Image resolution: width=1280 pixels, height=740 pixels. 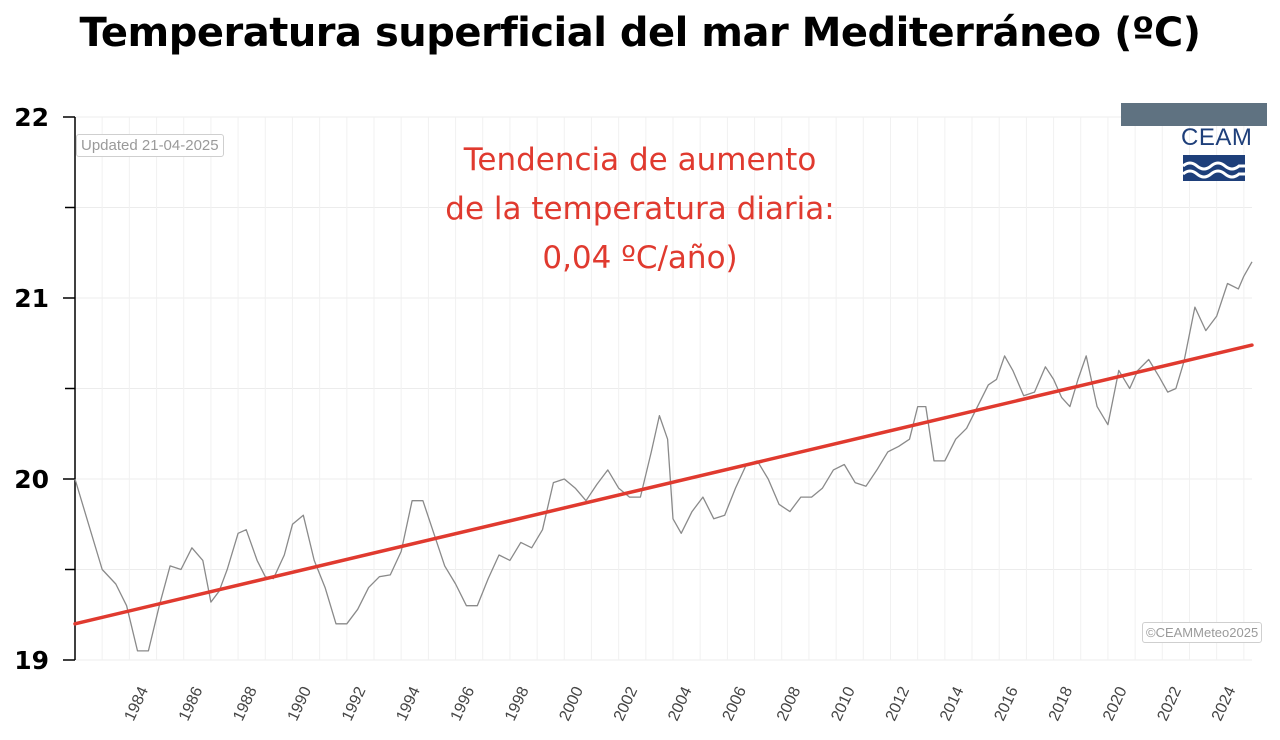 I want to click on y-tick-label: 22, so click(x=31, y=117).